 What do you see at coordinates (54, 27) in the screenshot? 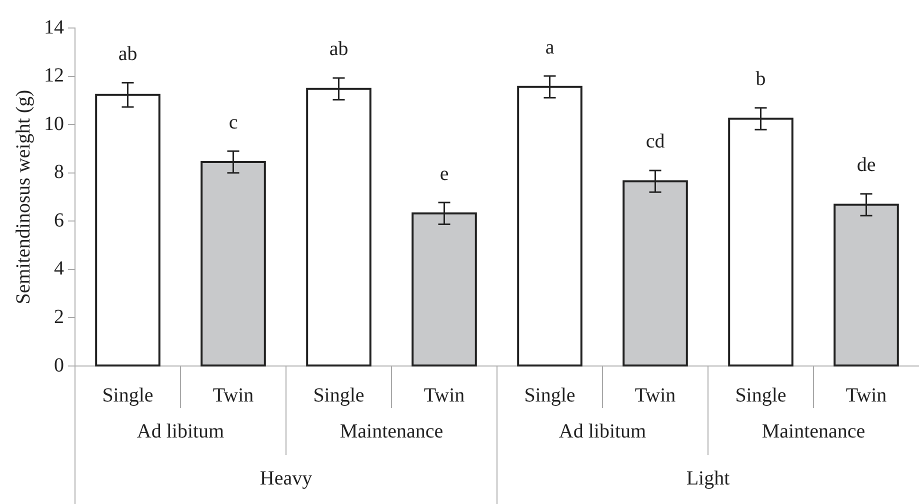
I see `y-tick-label: 14` at bounding box center [54, 27].